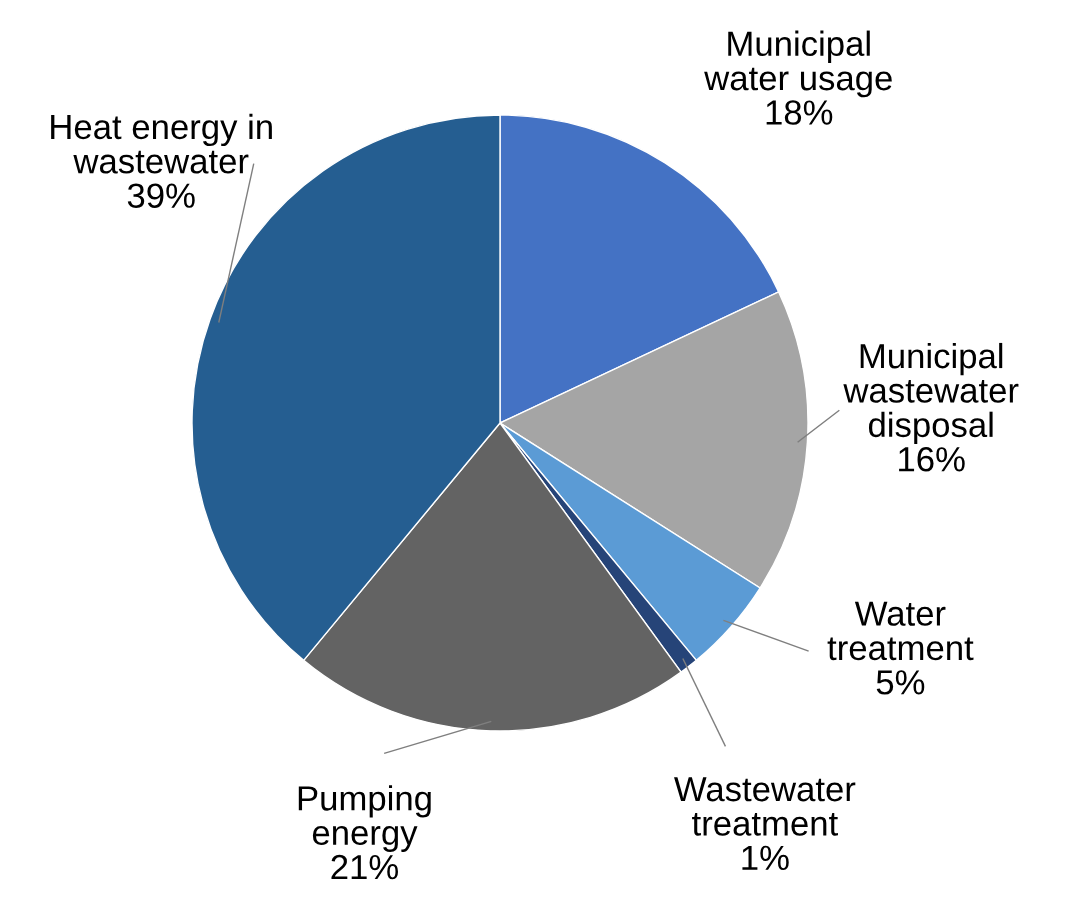 This screenshot has width=1066, height=906. Describe the element at coordinates (765, 806) in the screenshot. I see `slice-label: Wastewater treatment` at that location.